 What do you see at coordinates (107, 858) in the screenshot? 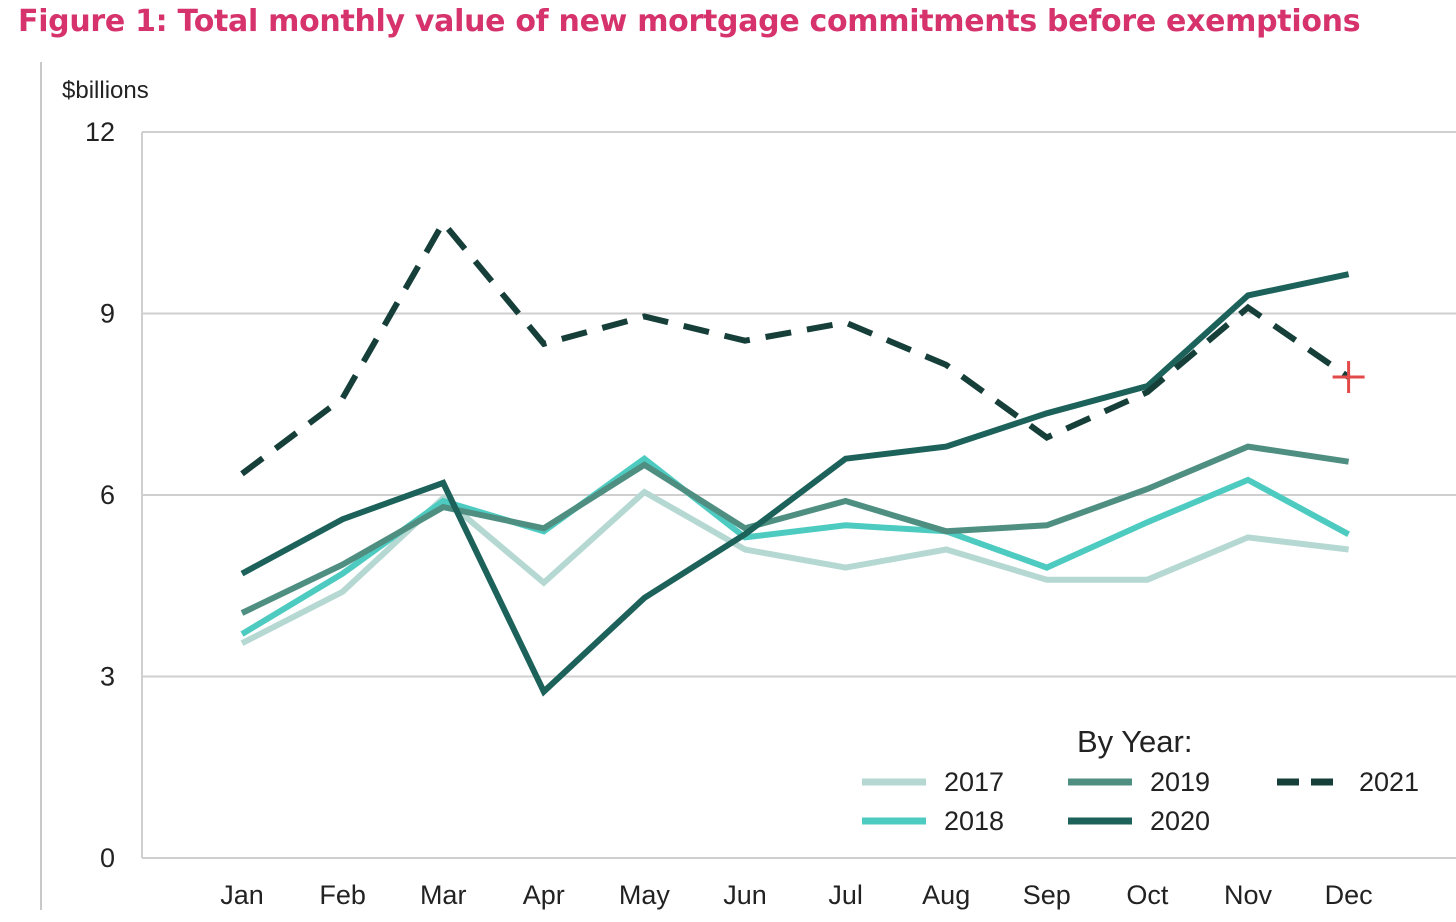
I see `y-tick-label: 0` at bounding box center [107, 858].